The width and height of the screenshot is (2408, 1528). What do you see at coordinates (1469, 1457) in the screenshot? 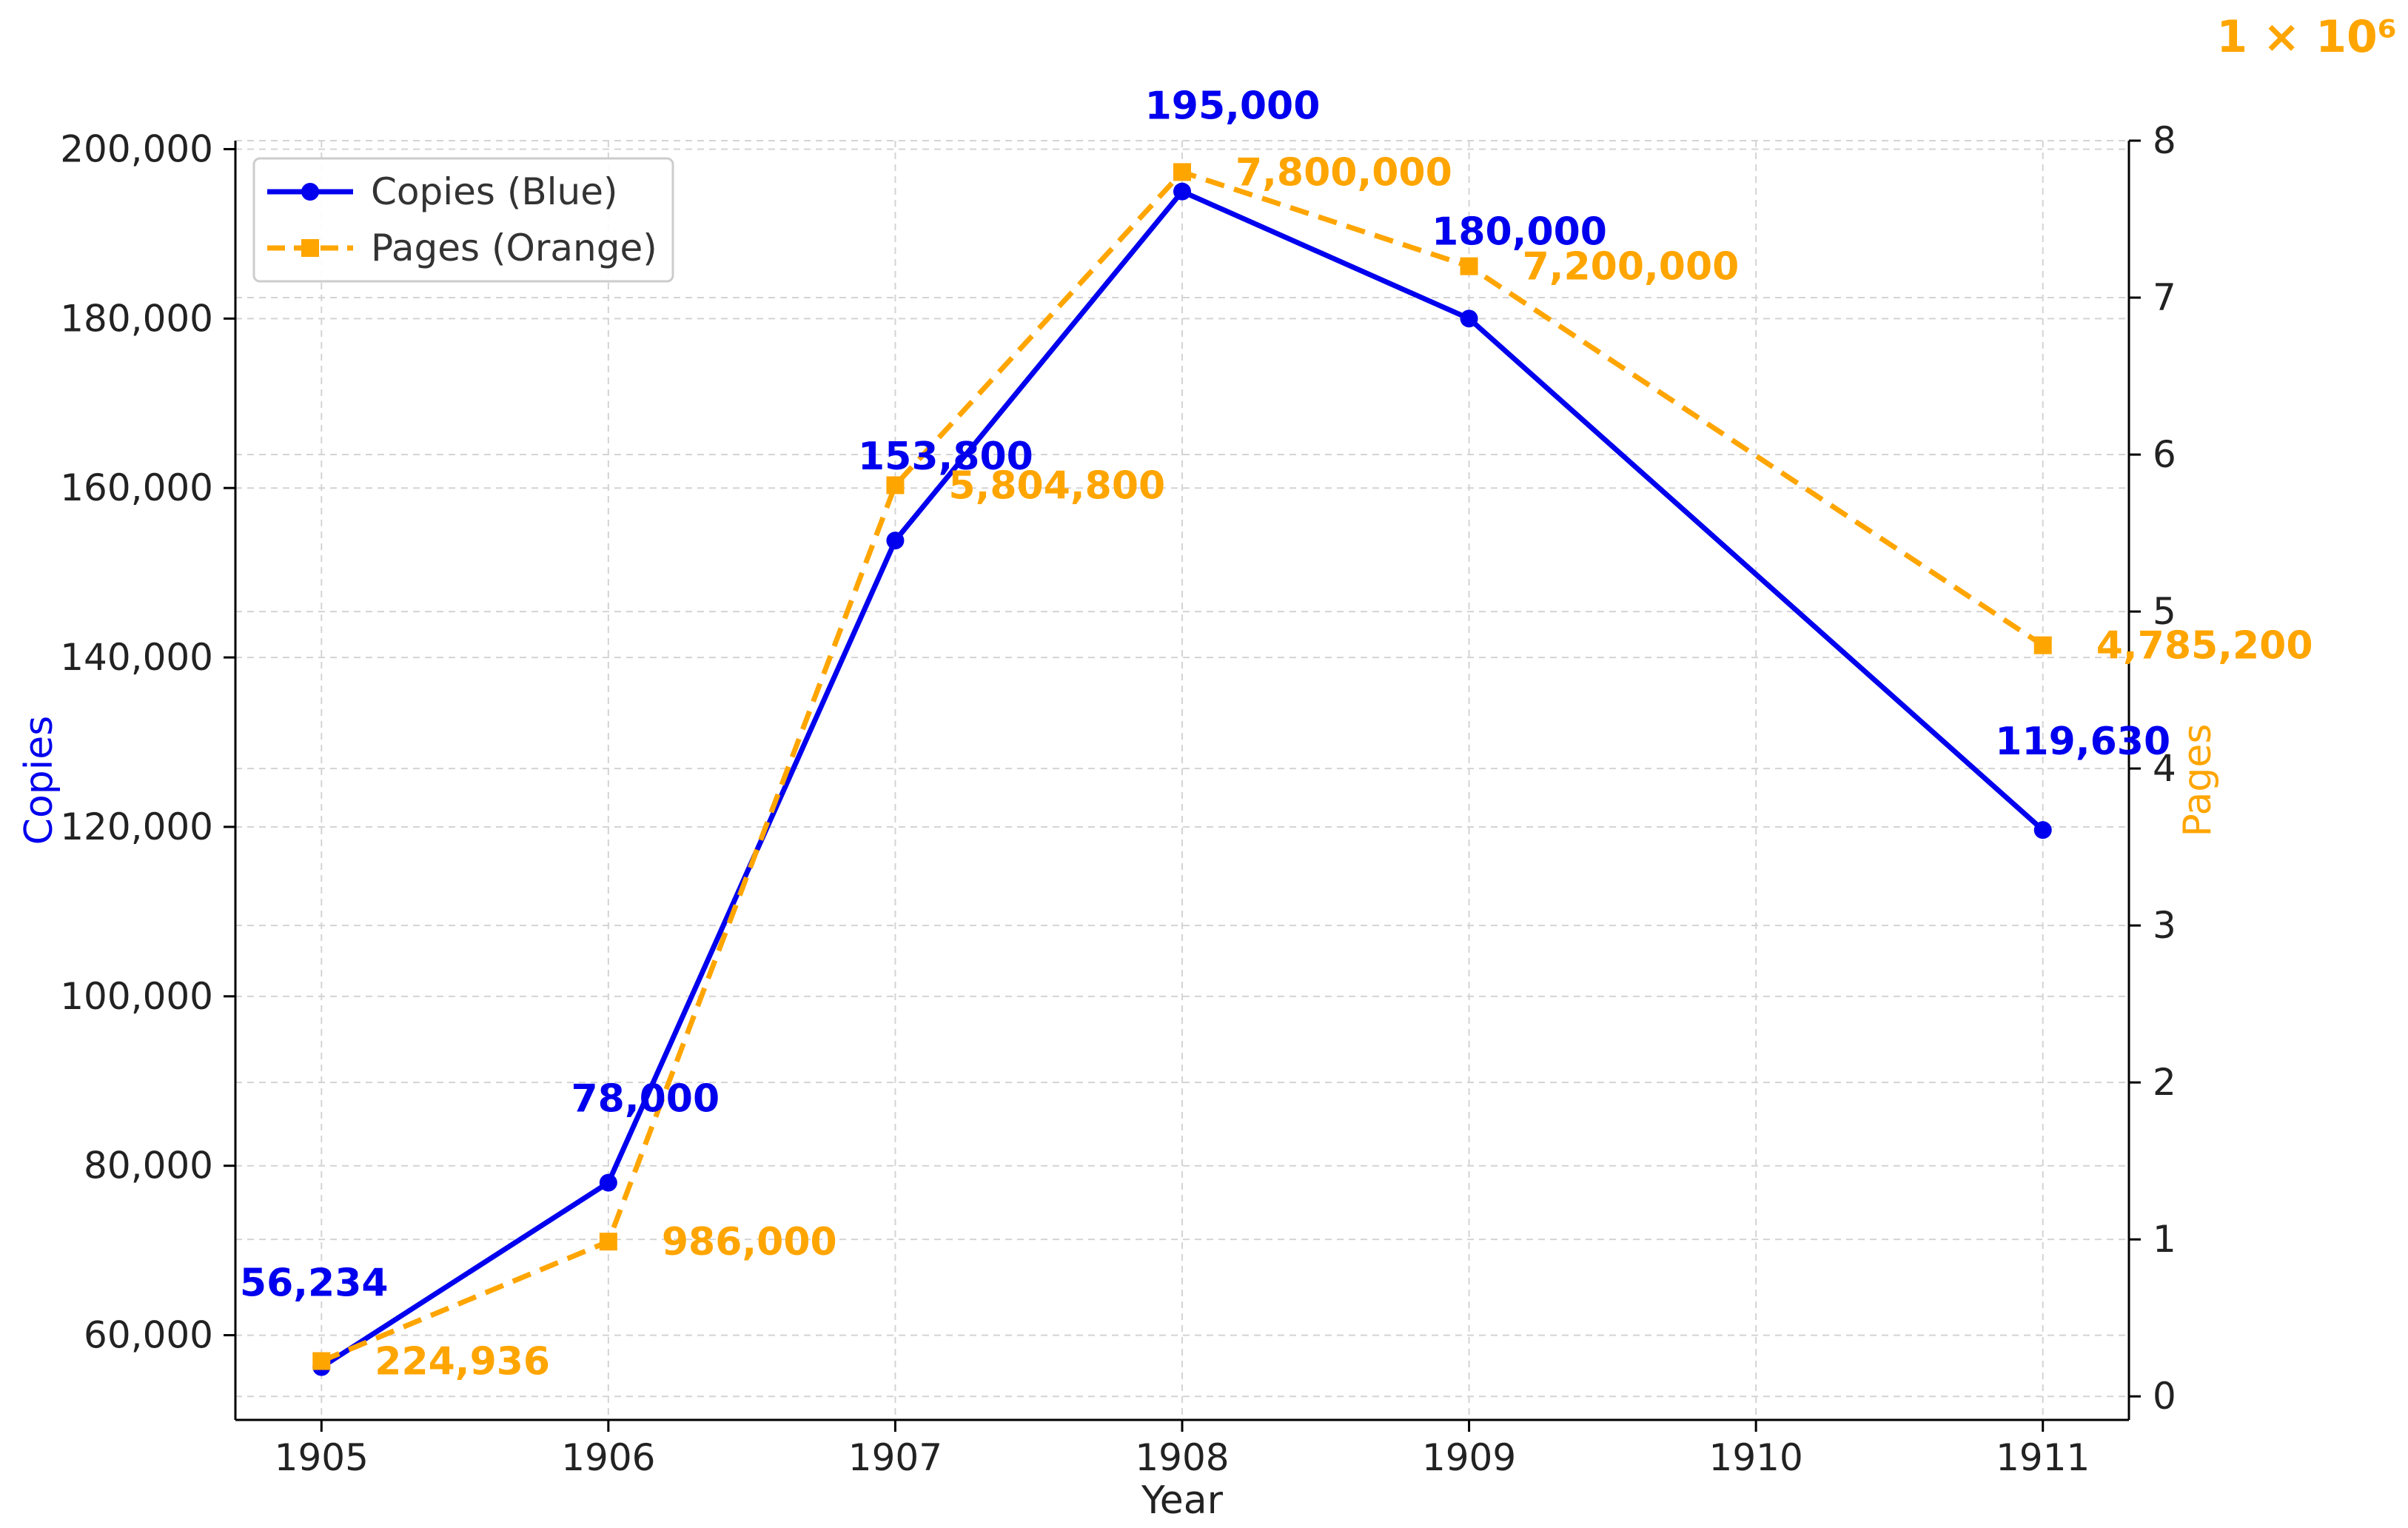
I see `x-tick-label: 1909` at bounding box center [1469, 1457].